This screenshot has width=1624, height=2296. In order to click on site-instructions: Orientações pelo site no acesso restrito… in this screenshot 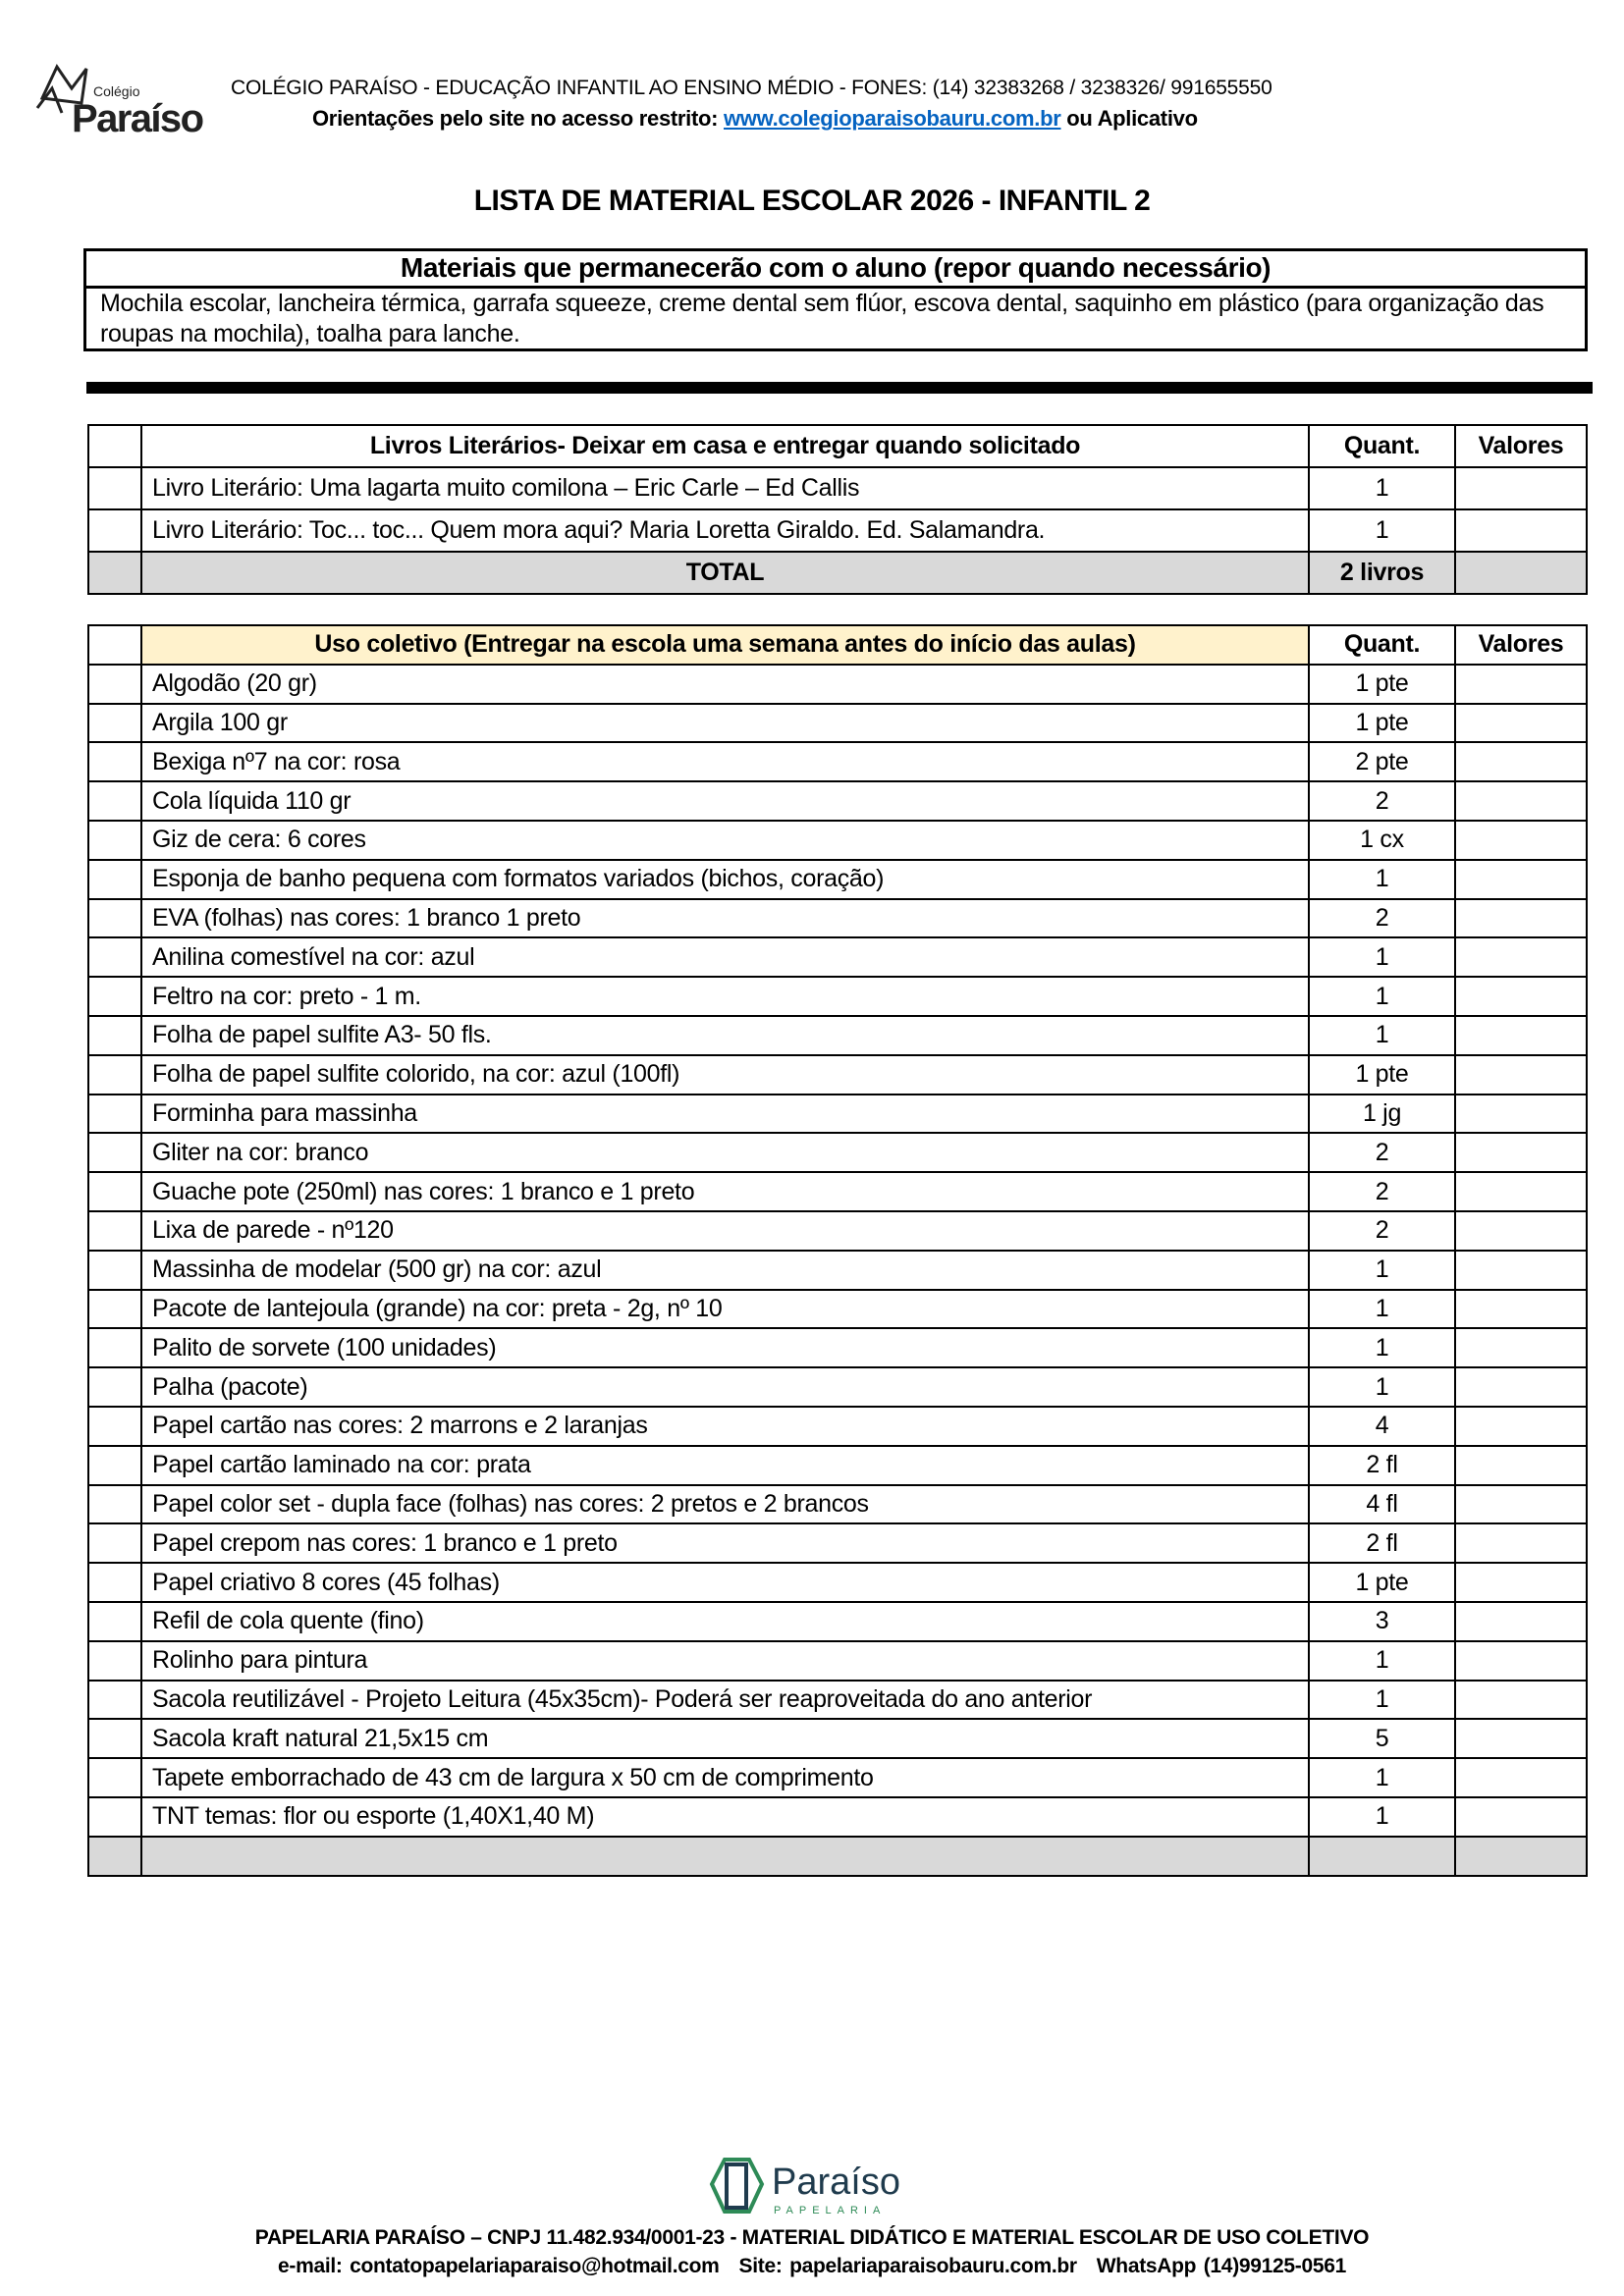, I will do `click(755, 119)`.